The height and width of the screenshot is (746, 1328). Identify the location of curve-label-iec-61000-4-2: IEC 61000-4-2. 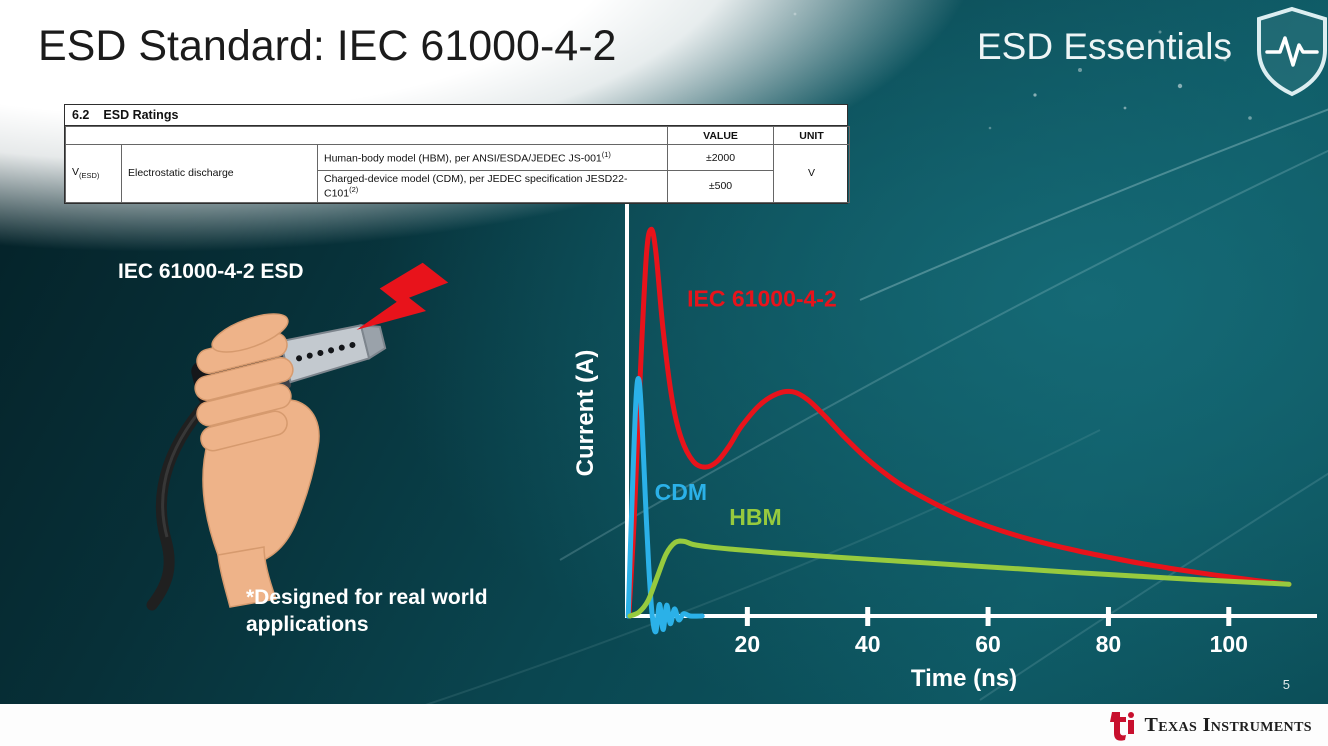
(762, 299).